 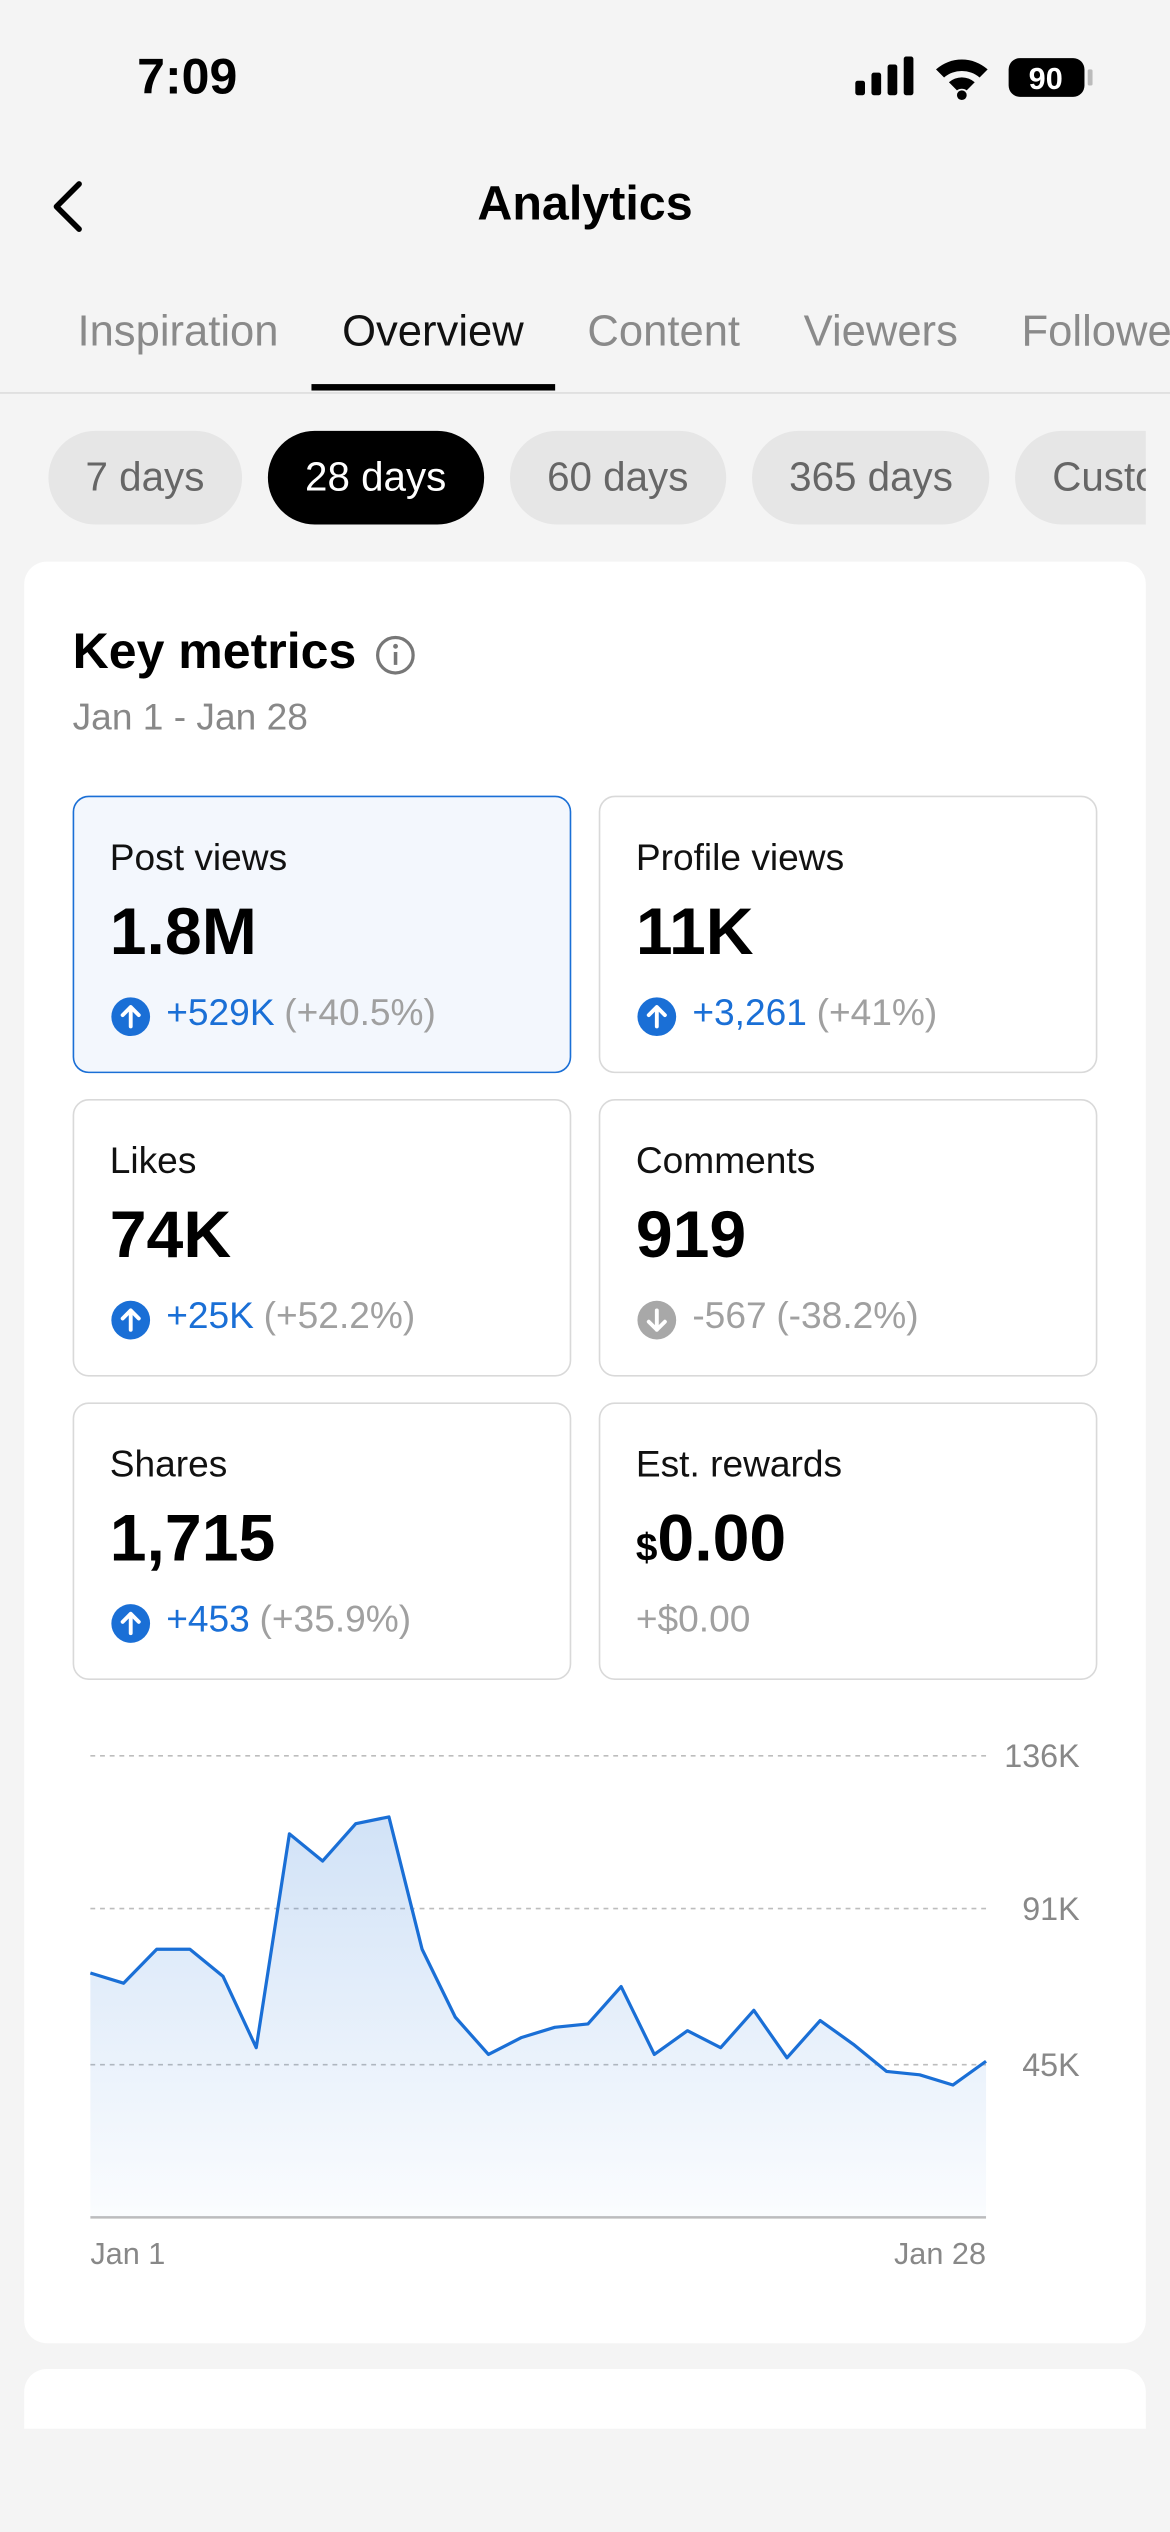 What do you see at coordinates (1051, 2065) in the screenshot?
I see `y-tick-label: 45K` at bounding box center [1051, 2065].